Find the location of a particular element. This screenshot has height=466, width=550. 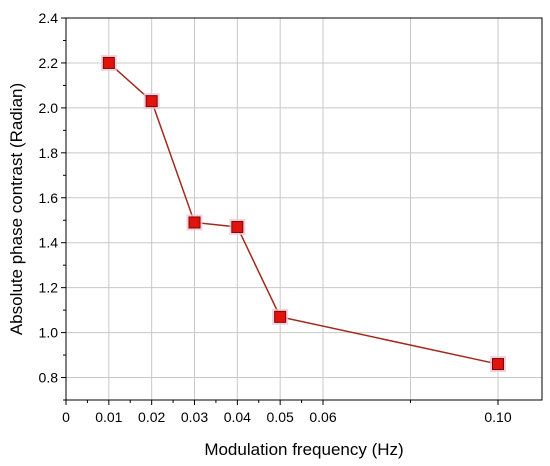

x-axis-title: Modulation frequency (Hz) is located at coordinates (303, 449).